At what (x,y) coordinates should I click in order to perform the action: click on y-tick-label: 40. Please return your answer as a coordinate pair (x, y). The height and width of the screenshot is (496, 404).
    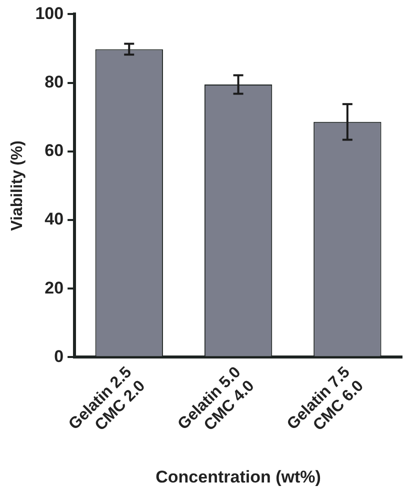
    Looking at the image, I should click on (54, 219).